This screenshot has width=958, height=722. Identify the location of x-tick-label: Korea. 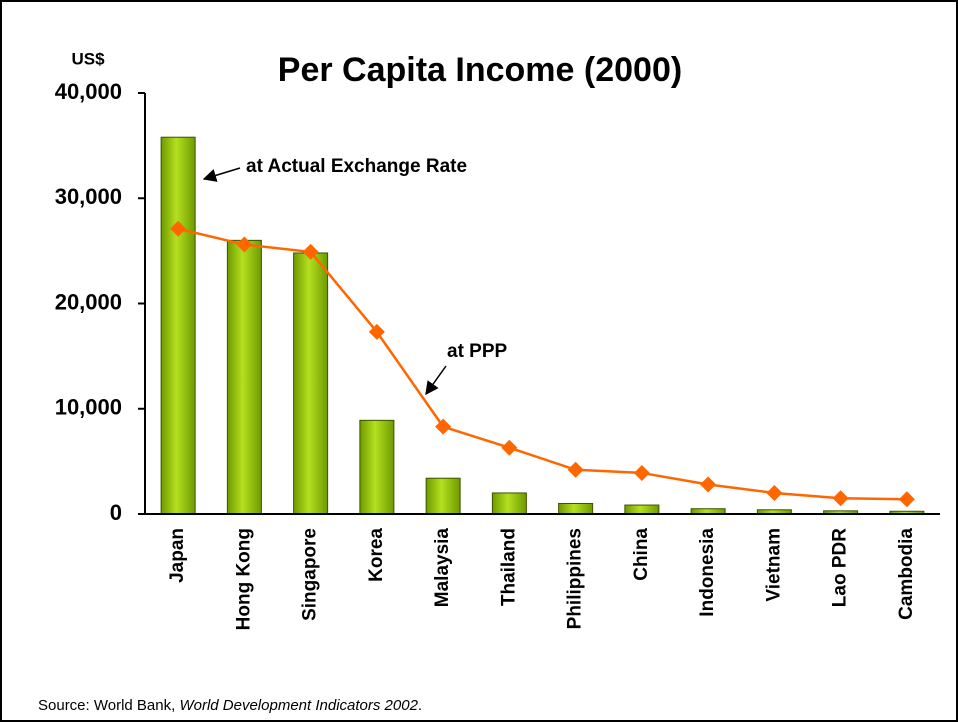
(376, 555).